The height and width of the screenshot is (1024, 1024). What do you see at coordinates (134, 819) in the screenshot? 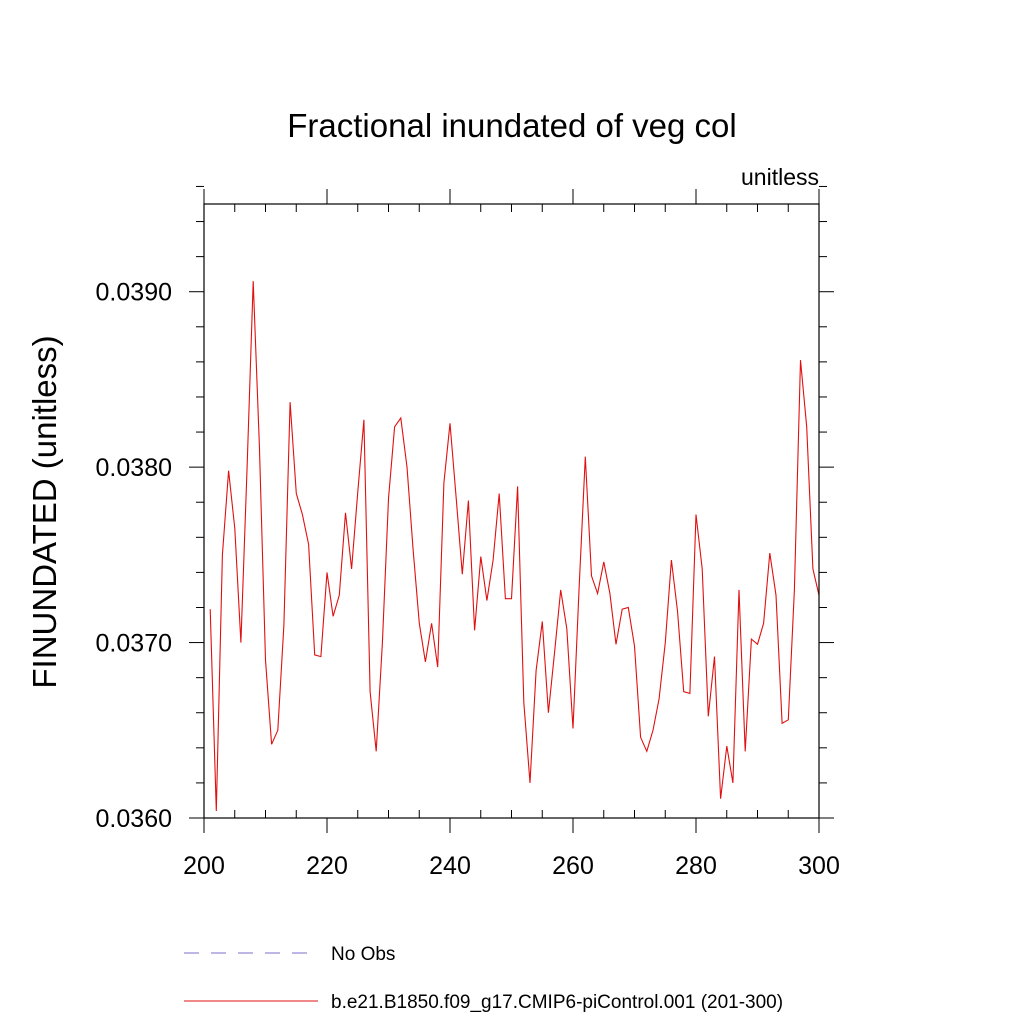
I see `y-tick-label: 0.0360` at bounding box center [134, 819].